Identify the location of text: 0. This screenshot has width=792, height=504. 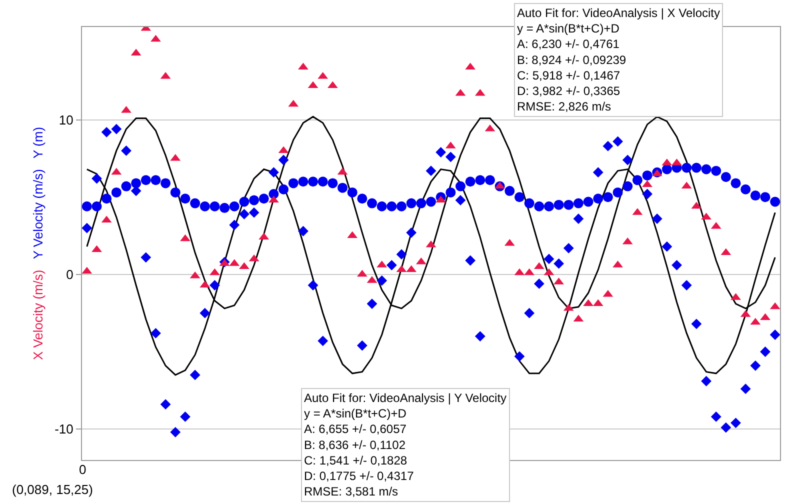
(82, 469).